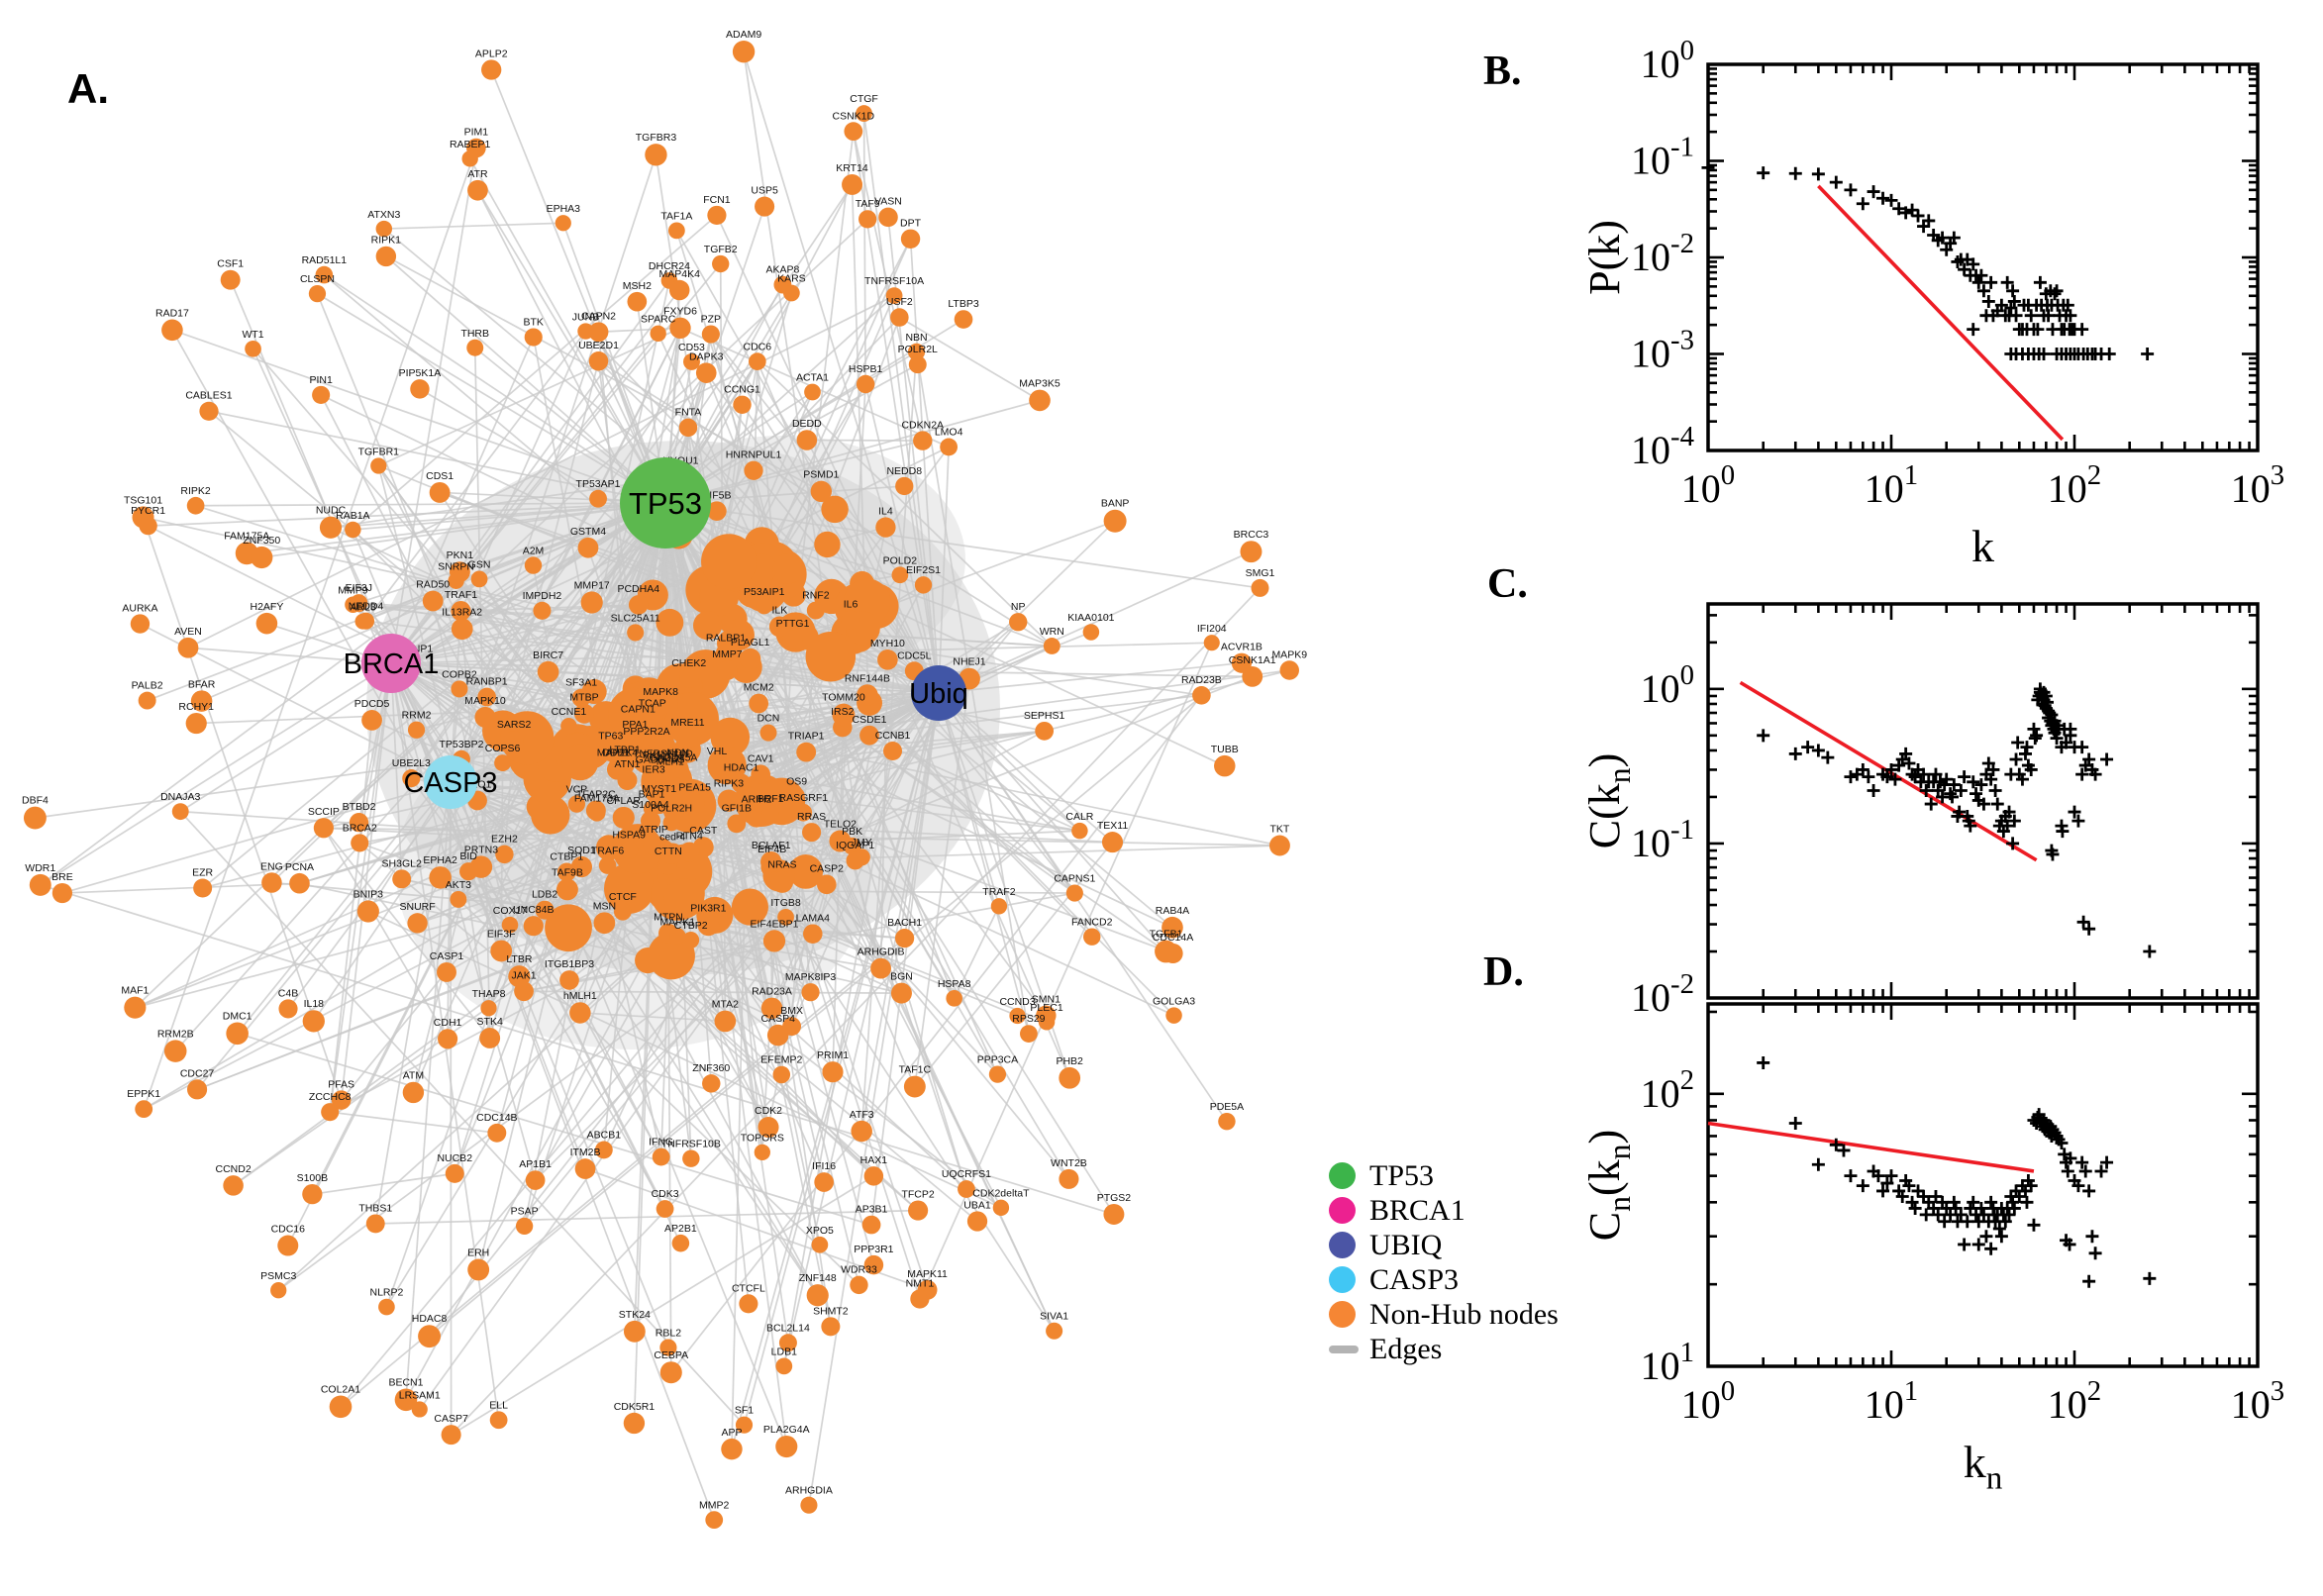 This screenshot has height=1596, width=2323. Describe the element at coordinates (703, 831) in the screenshot. I see `network-node-label: CAST` at that location.